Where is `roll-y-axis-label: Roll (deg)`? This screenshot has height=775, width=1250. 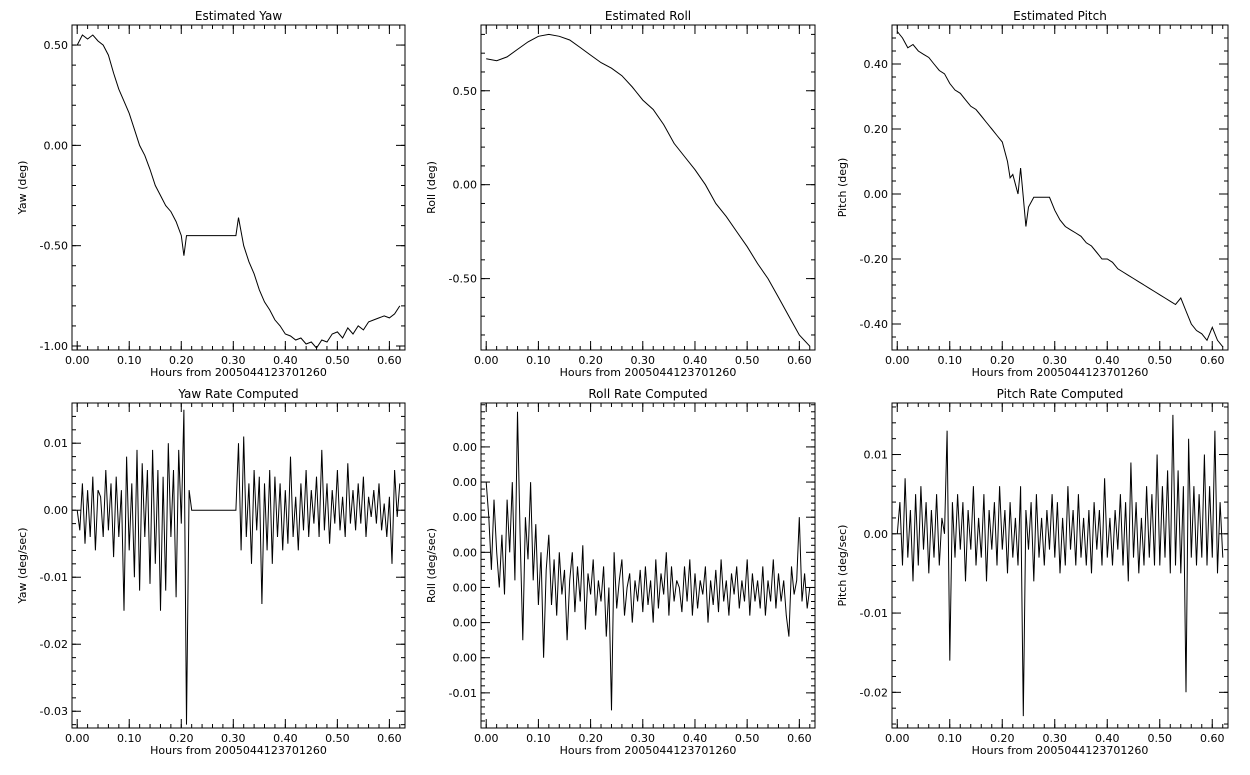 roll-y-axis-label: Roll (deg) is located at coordinates (431, 187).